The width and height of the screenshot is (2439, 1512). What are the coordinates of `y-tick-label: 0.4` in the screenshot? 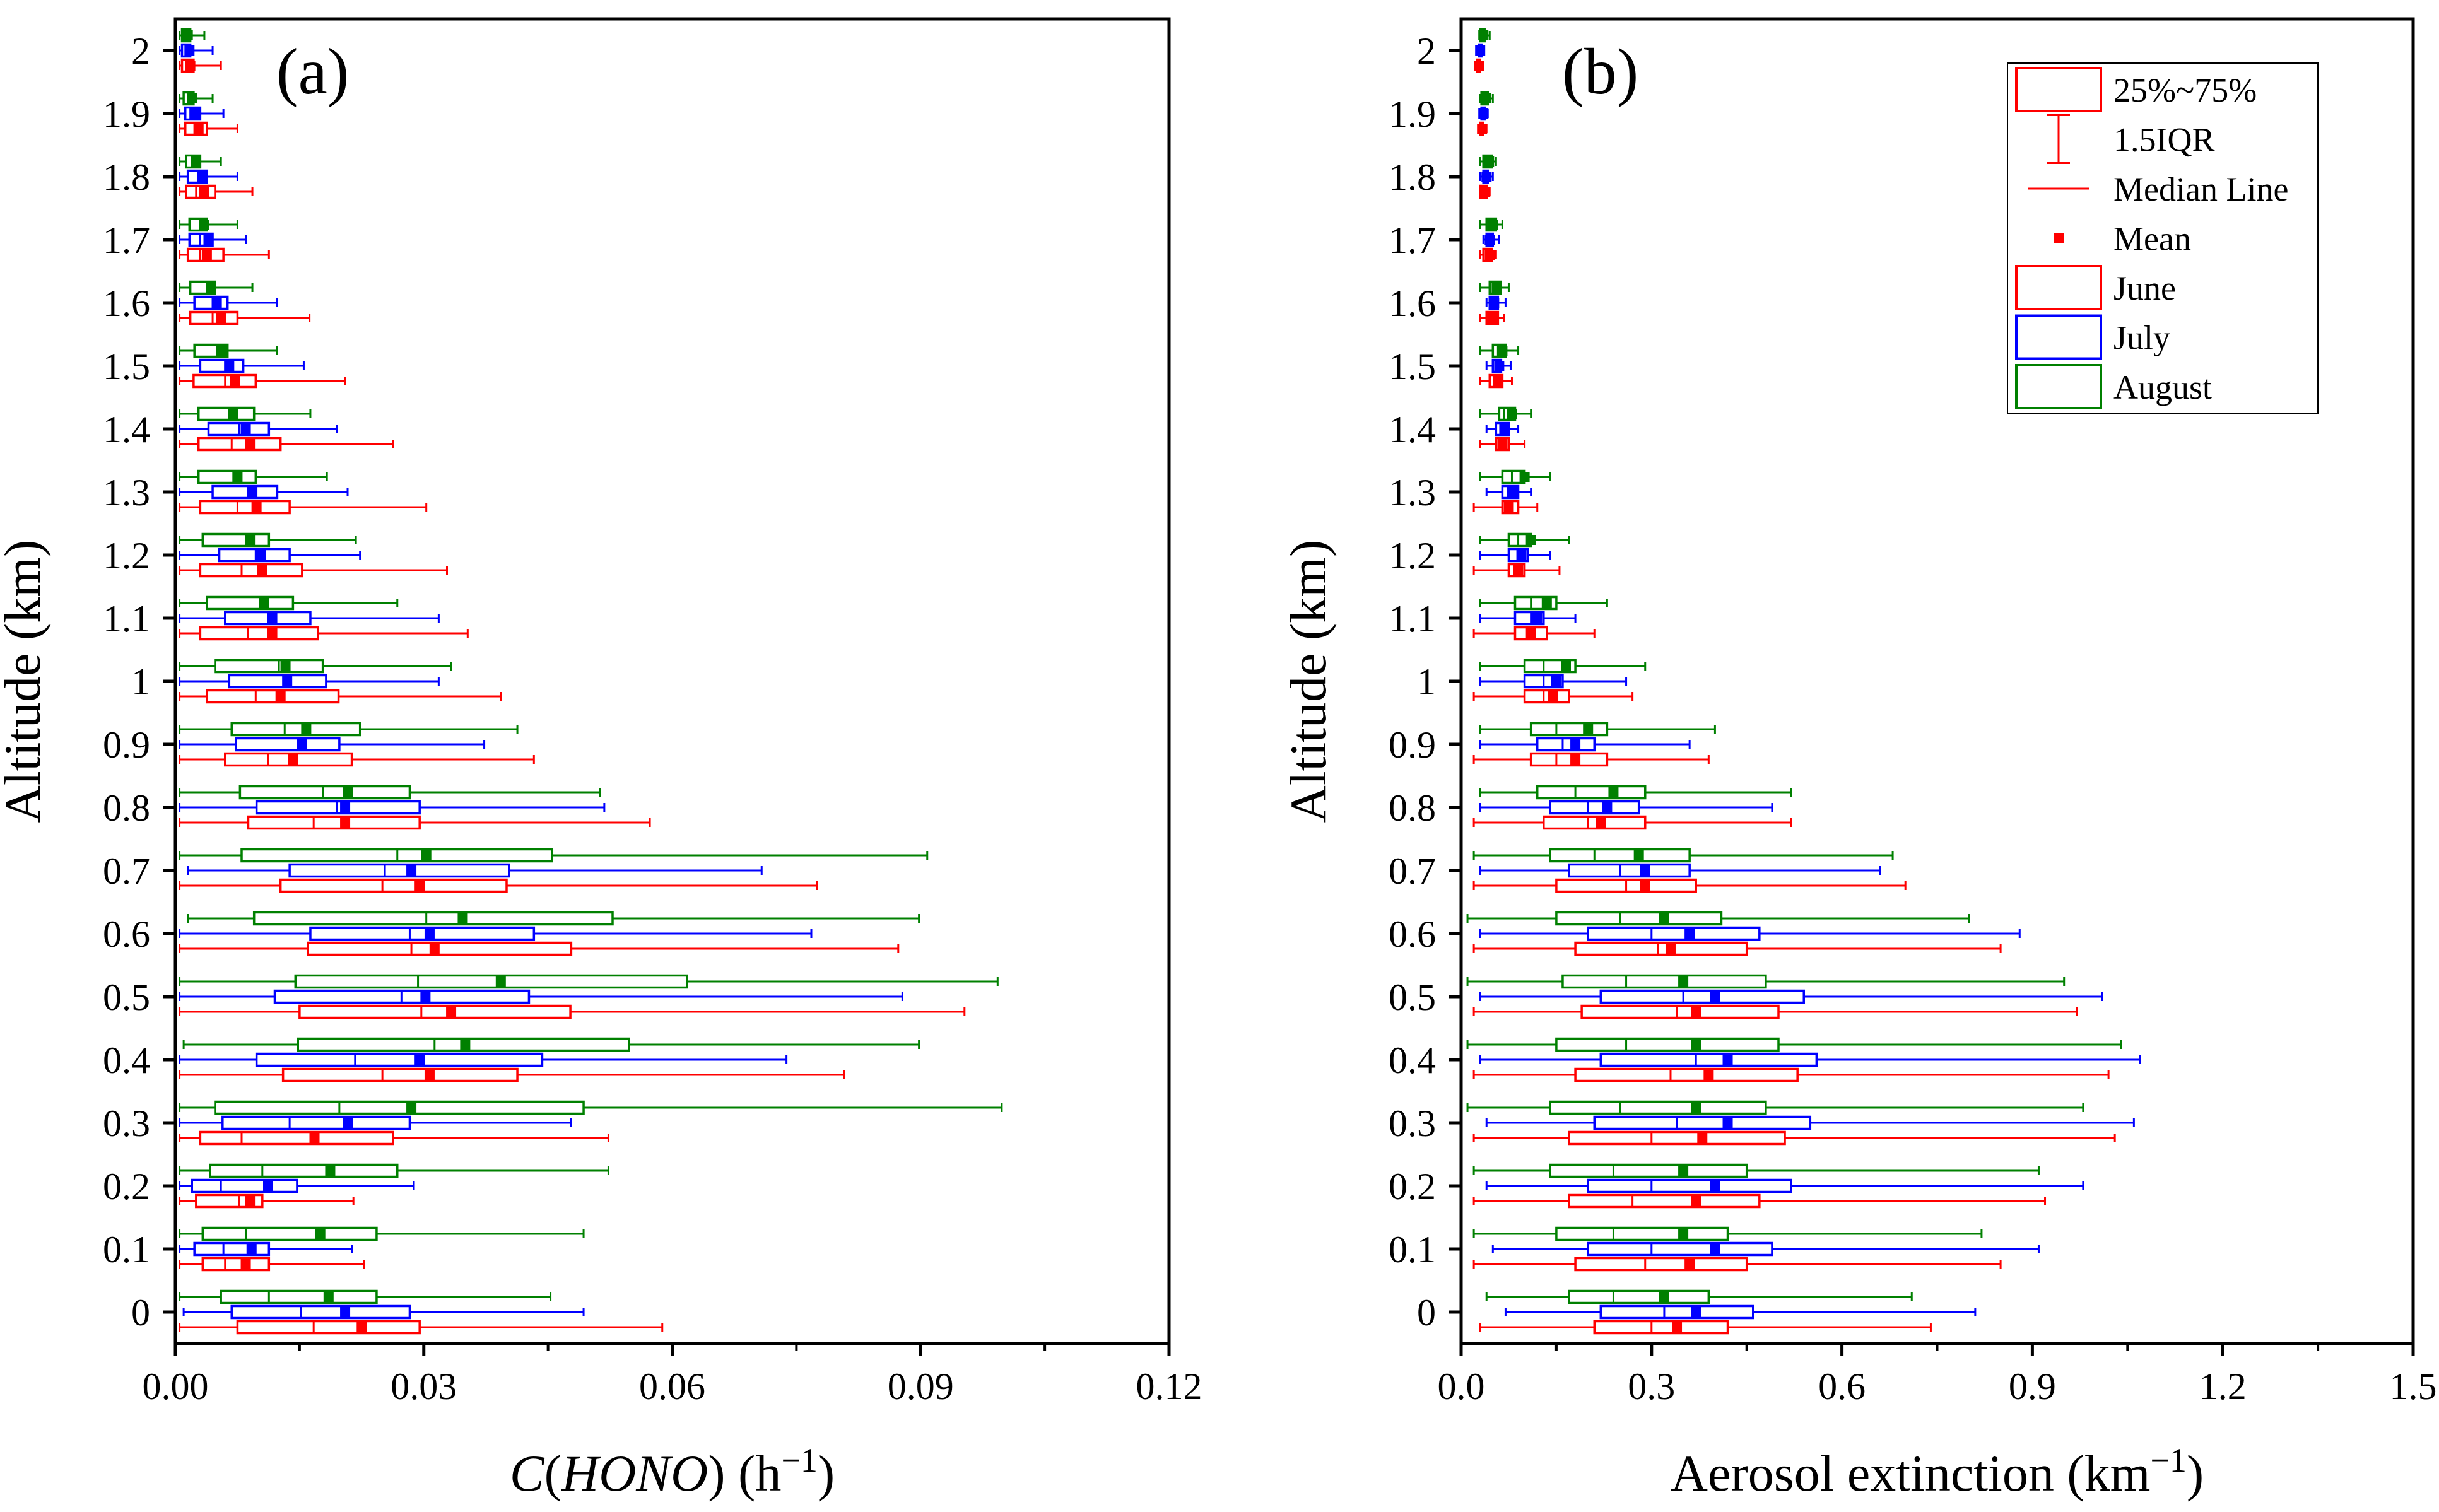 It's located at (1412, 1060).